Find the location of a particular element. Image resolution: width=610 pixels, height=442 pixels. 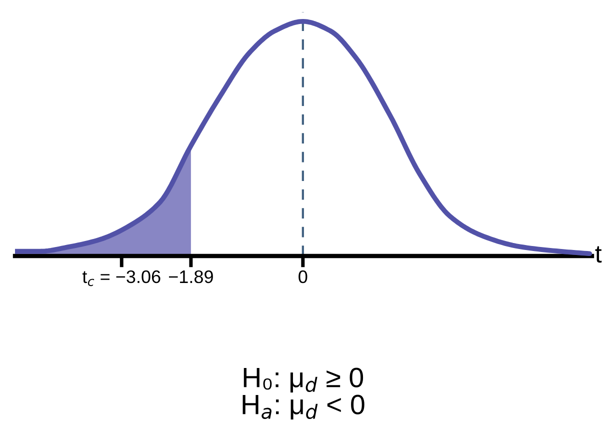

text: H$_{a}$: μ$_{d}$ < 0 is located at coordinates (303, 407).